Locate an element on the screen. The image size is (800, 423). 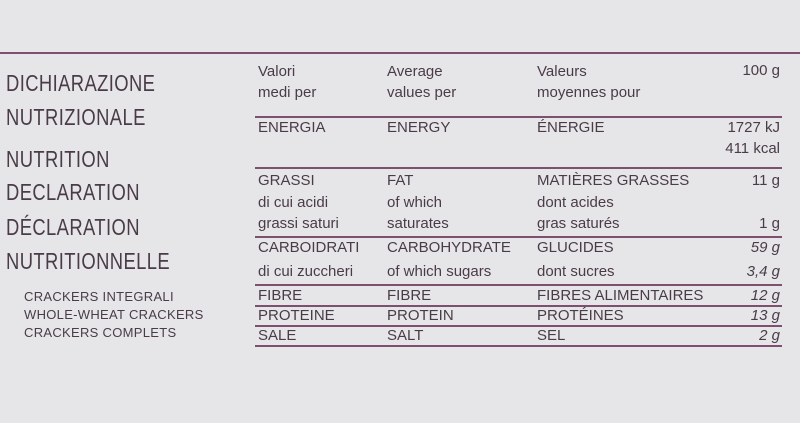
table-cell: CARBOIDRATI is located at coordinates (309, 247).